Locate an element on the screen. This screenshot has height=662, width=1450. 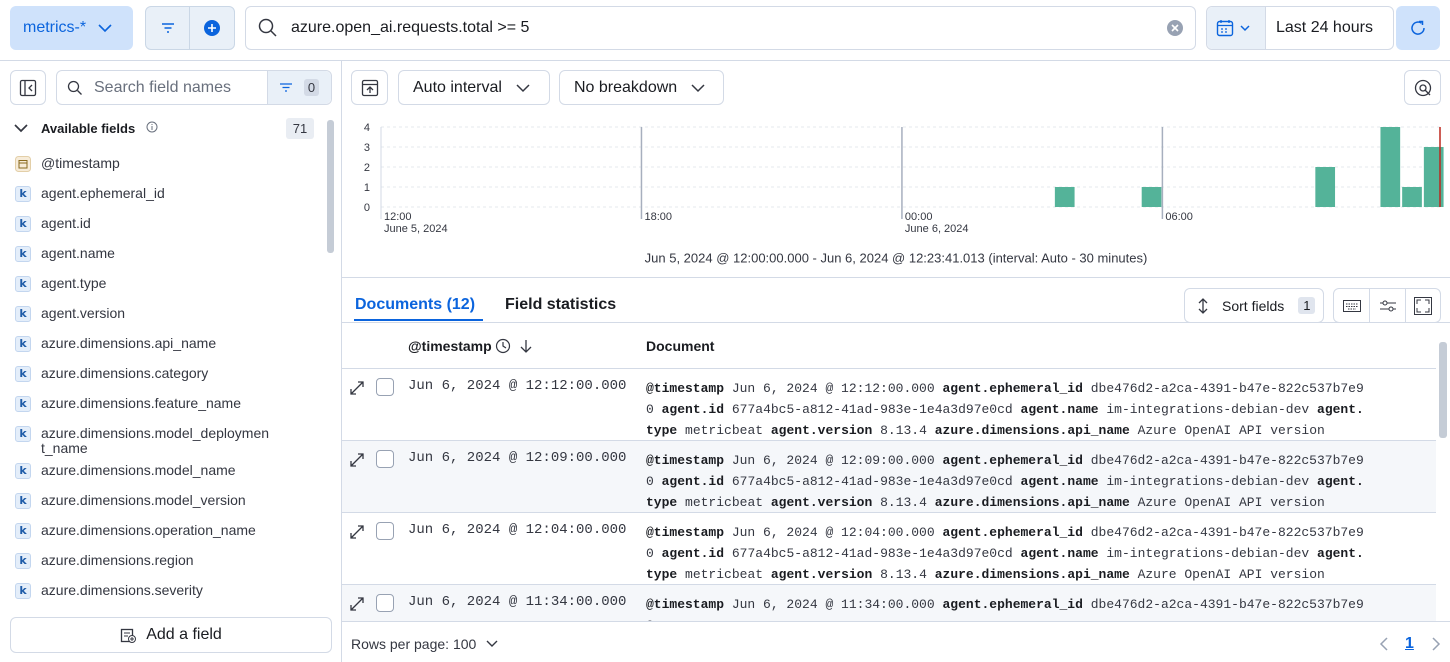
field-value: im-integrations-debian-dev is located at coordinates (1208, 409).